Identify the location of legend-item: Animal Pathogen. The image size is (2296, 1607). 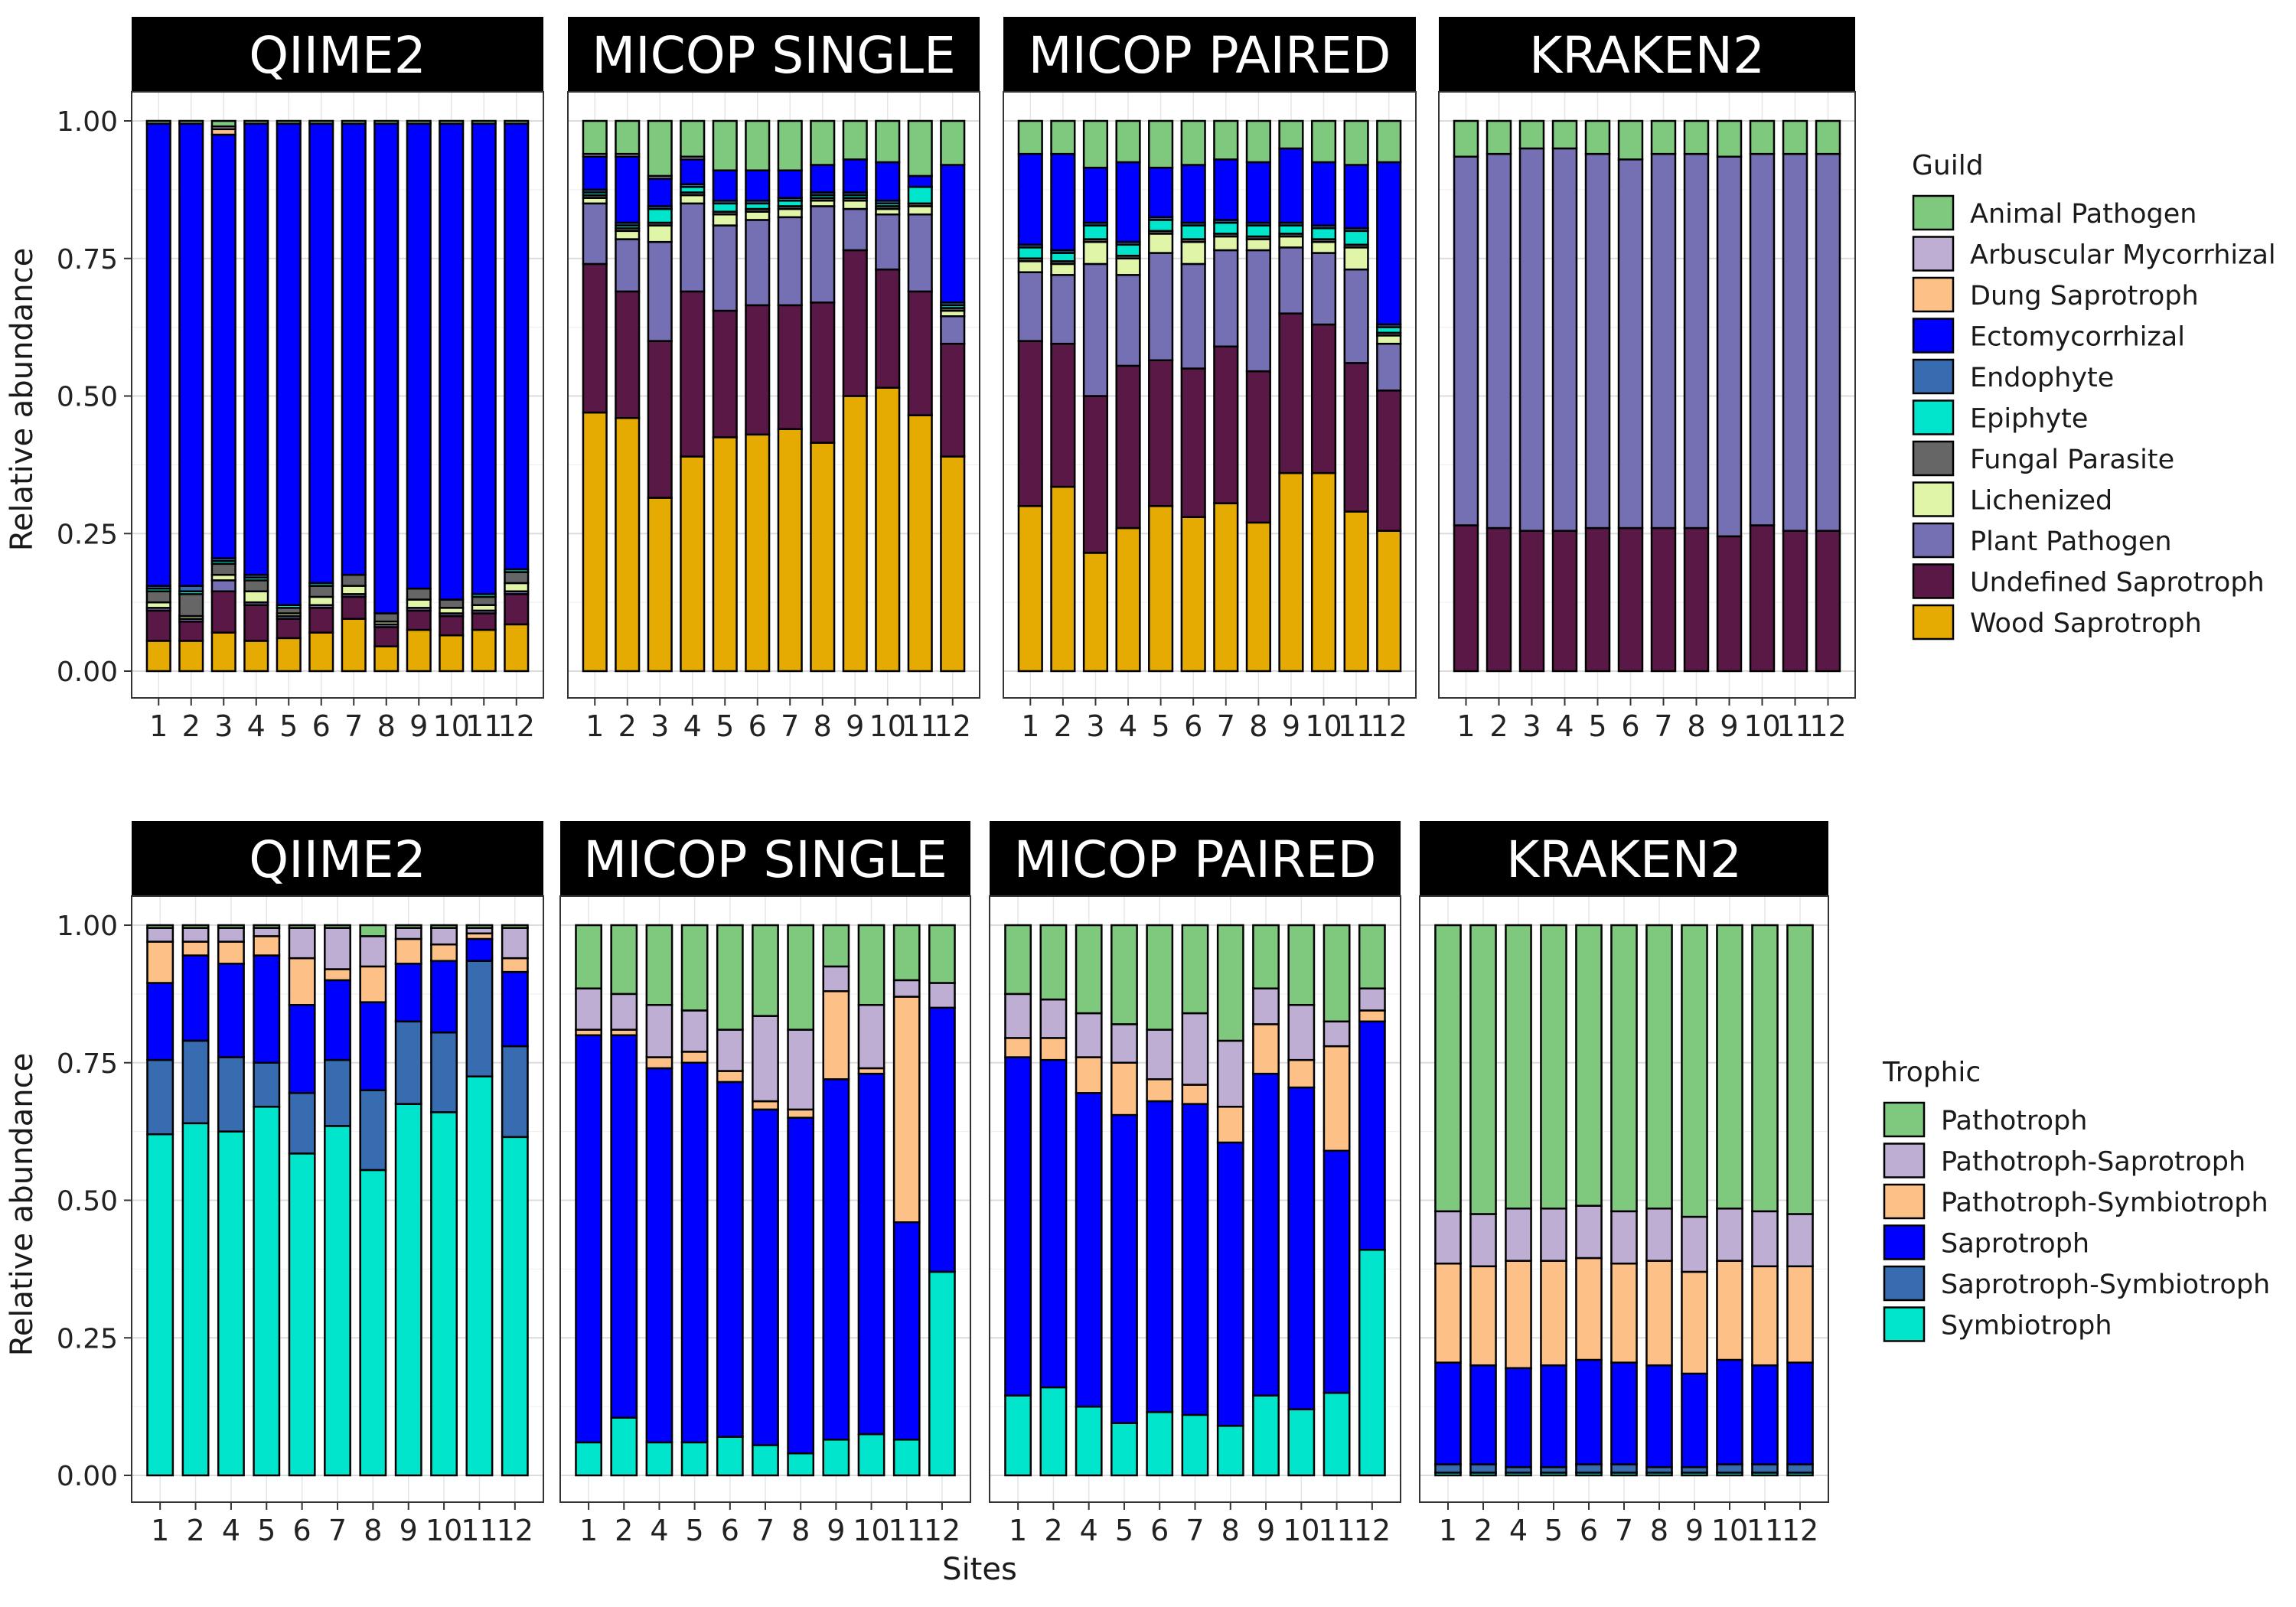
(2054, 212).